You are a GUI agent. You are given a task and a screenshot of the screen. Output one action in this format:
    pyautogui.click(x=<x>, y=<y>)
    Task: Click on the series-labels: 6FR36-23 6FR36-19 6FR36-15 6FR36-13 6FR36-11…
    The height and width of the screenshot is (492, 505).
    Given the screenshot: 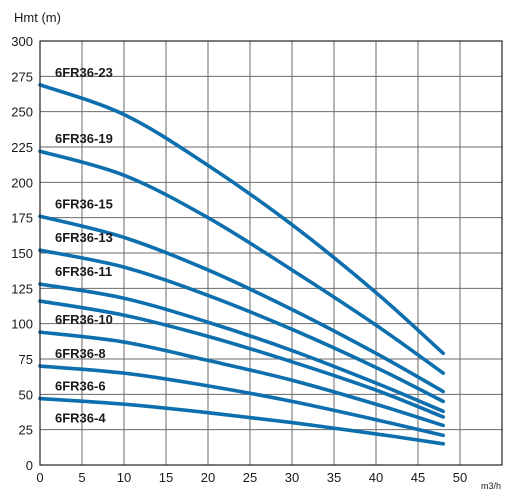 What is the action you would take?
    pyautogui.click(x=84, y=245)
    